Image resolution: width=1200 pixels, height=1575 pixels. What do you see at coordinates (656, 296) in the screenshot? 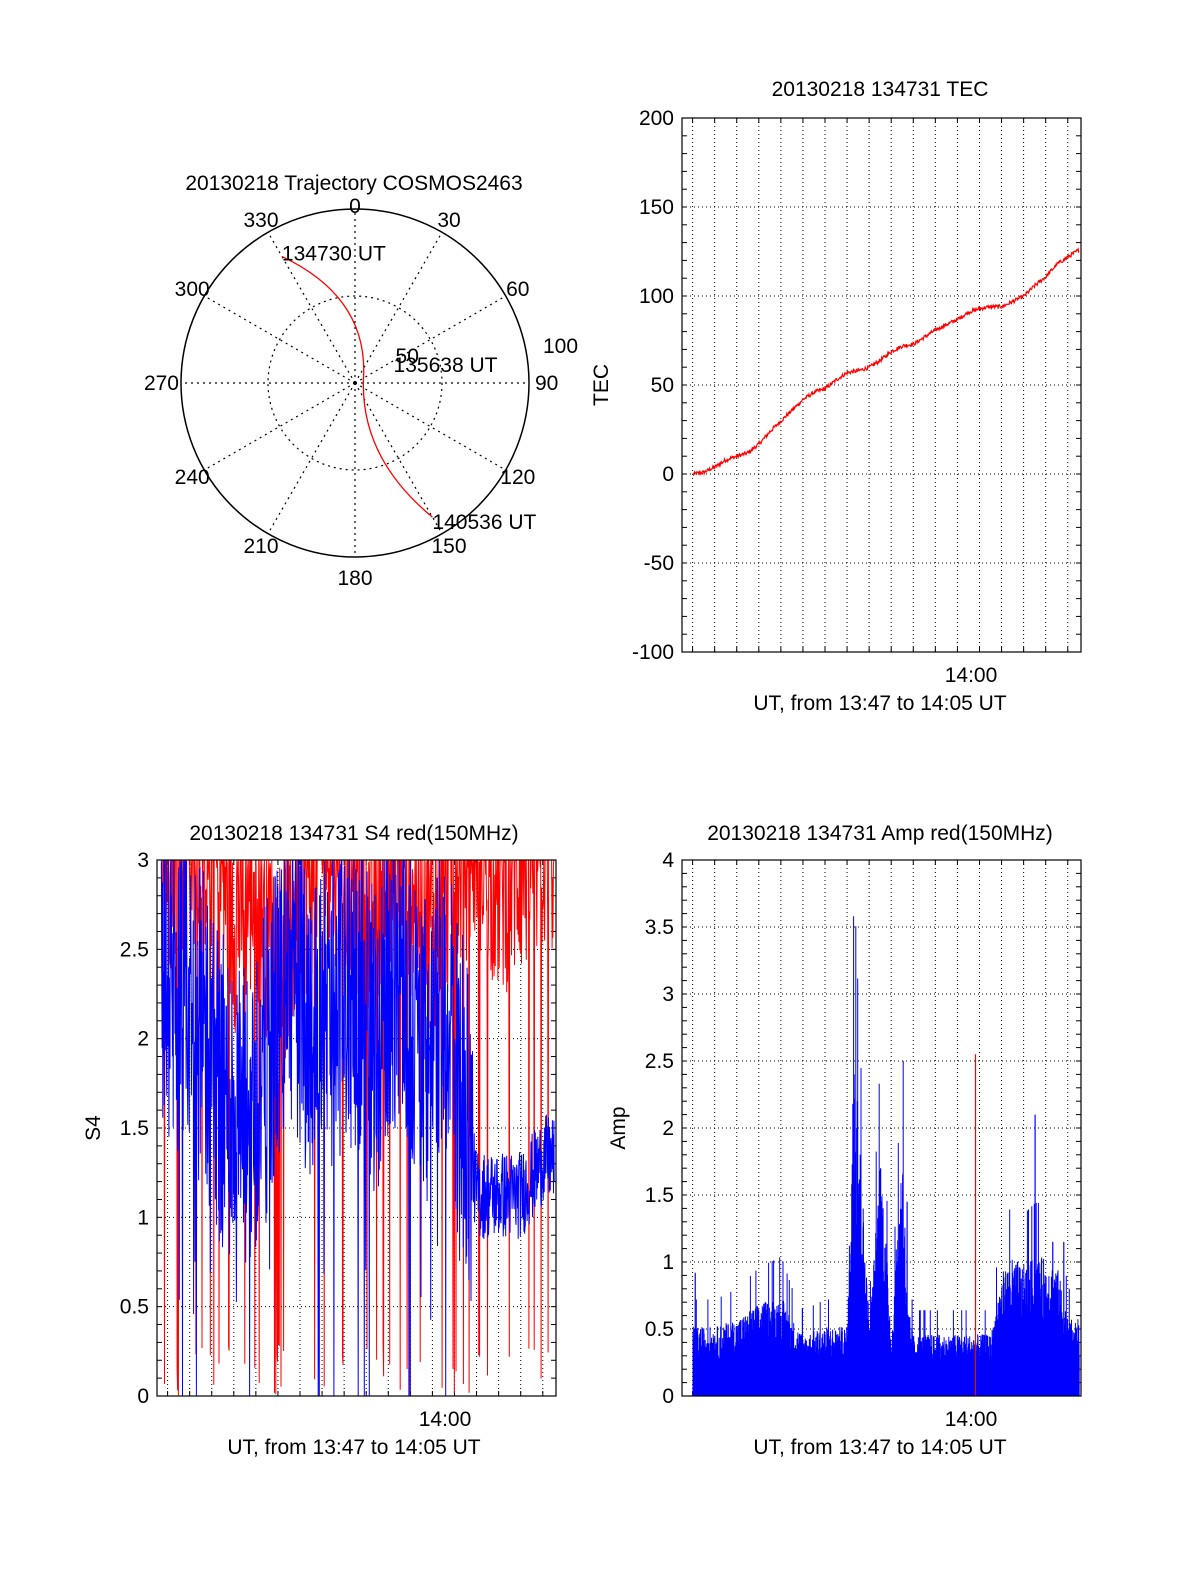
I see `tec-ytick-label: 100` at bounding box center [656, 296].